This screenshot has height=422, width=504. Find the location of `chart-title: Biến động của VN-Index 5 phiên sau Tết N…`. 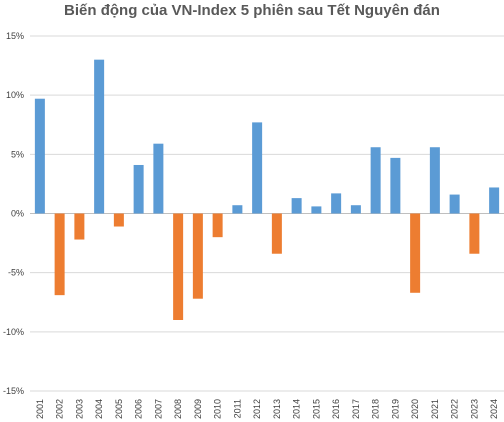

chart-title: Biến động của VN-Index 5 phiên sau Tết N… is located at coordinates (252, 10).